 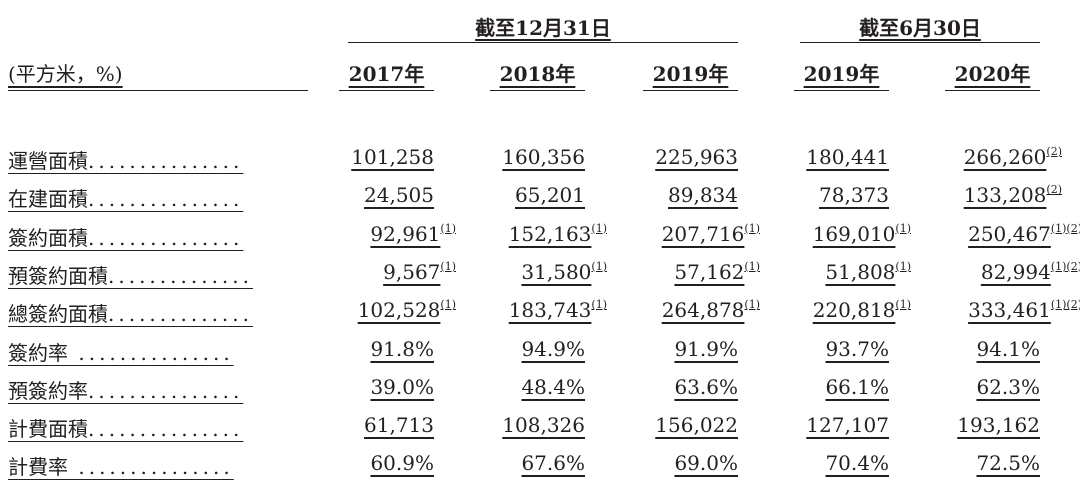 What do you see at coordinates (690, 74) in the screenshot?
I see `year-header-2: 2019年` at bounding box center [690, 74].